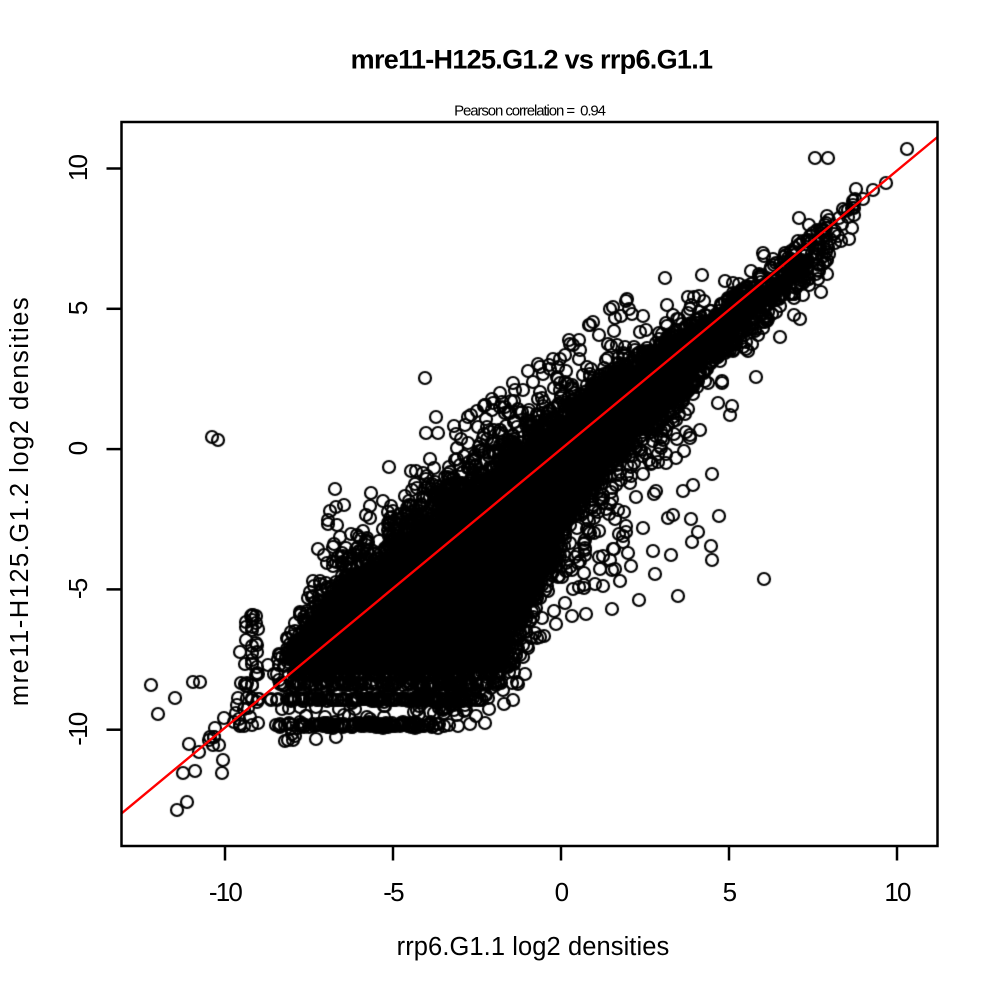 Image resolution: width=1000 pixels, height=1000 pixels. What do you see at coordinates (20, 501) in the screenshot?
I see `svg-text: mre11-H125.G1.2 log2 densities` at bounding box center [20, 501].